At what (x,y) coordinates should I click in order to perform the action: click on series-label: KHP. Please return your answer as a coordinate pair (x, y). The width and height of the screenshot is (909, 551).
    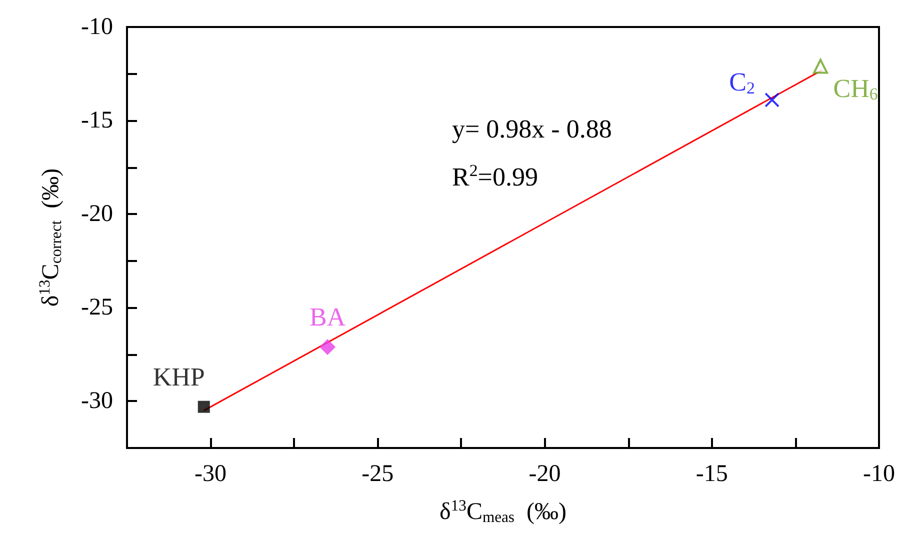
    Looking at the image, I should click on (178, 377).